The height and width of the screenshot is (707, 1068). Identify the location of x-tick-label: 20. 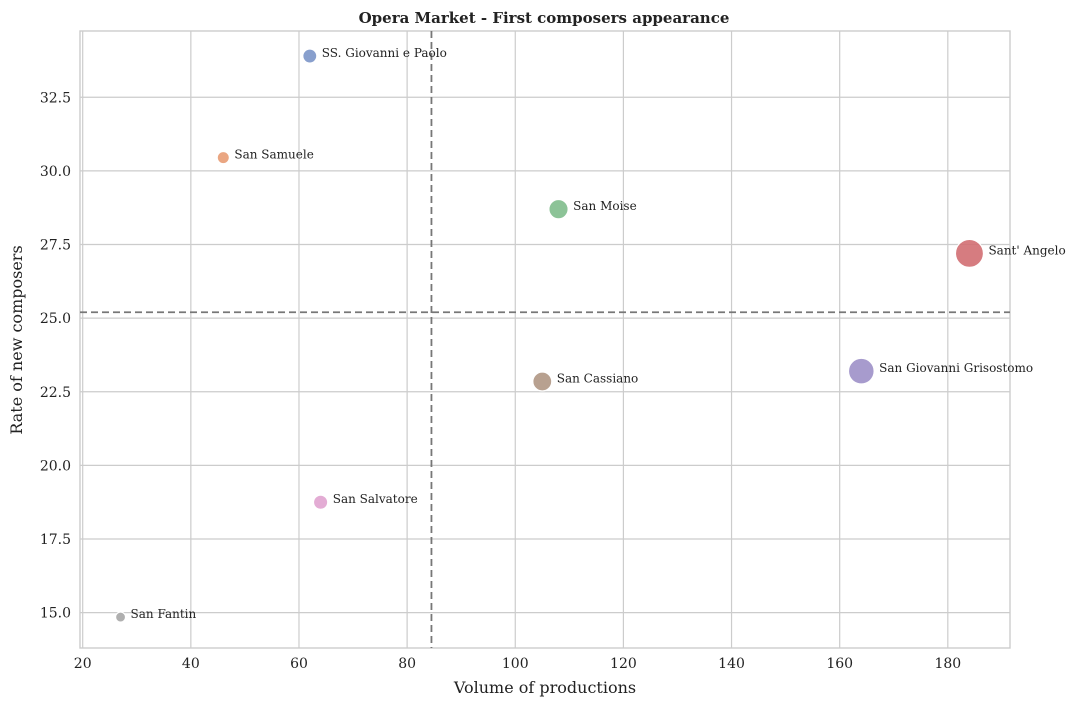
(83, 664).